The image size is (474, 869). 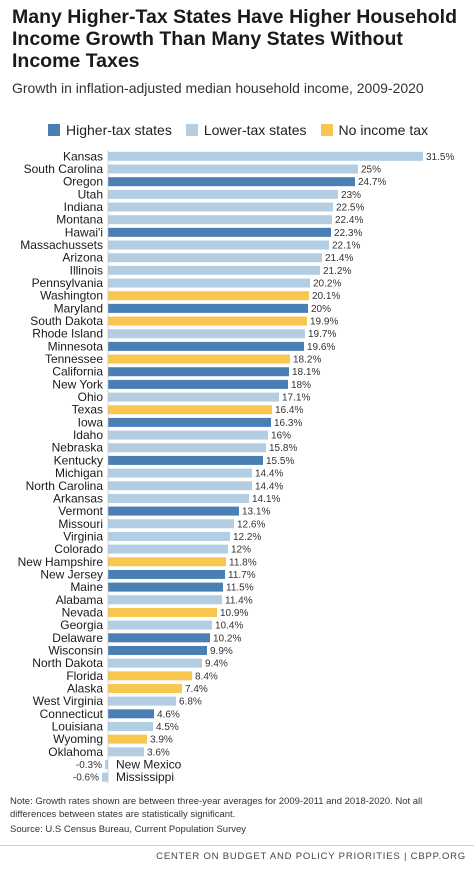 What do you see at coordinates (215, 258) in the screenshot?
I see `bar-arizona` at bounding box center [215, 258].